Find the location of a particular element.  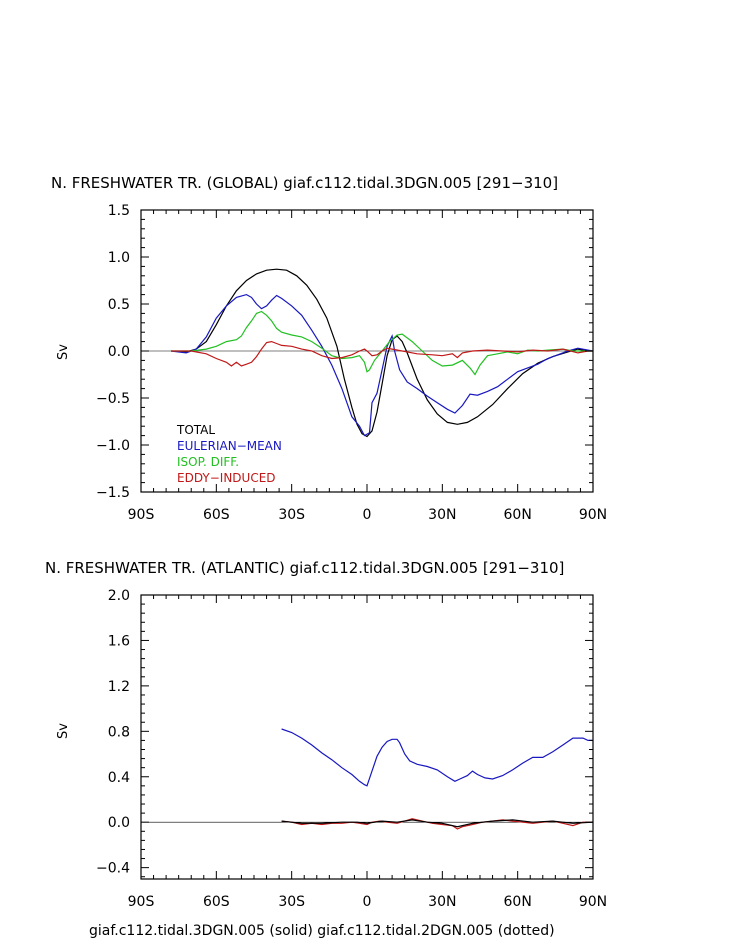

atlantic-y-tick-label: 0.8 is located at coordinates (119, 732).